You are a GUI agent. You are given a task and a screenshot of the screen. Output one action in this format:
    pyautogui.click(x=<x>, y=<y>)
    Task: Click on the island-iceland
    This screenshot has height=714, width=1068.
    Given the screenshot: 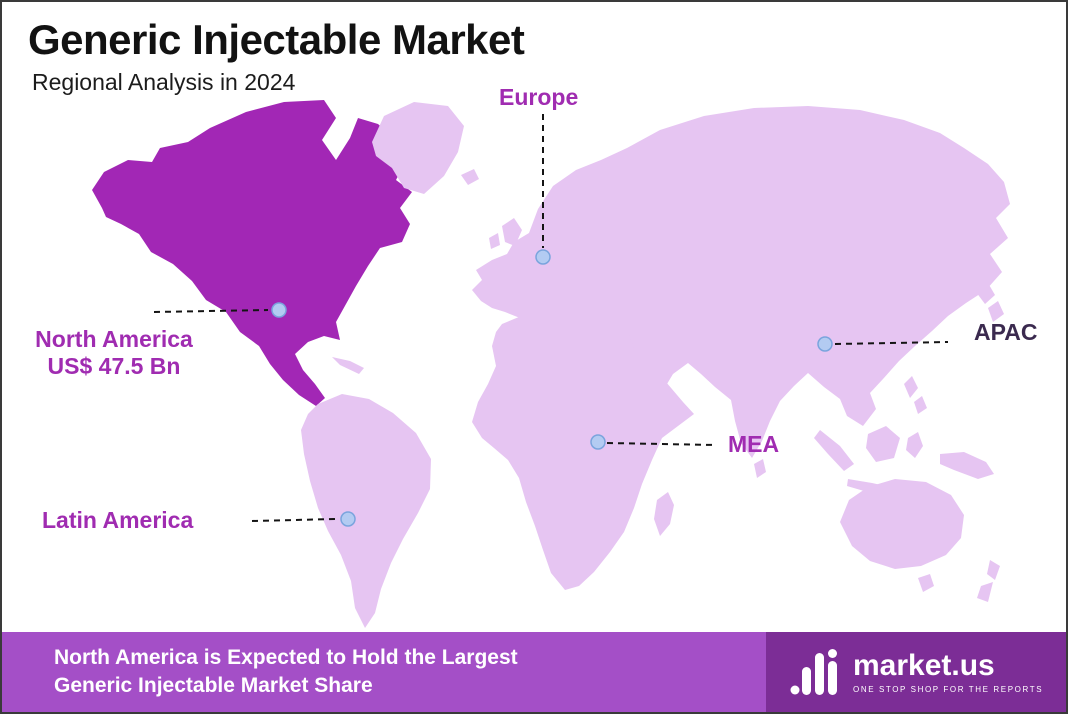 What is the action you would take?
    pyautogui.click(x=470, y=177)
    